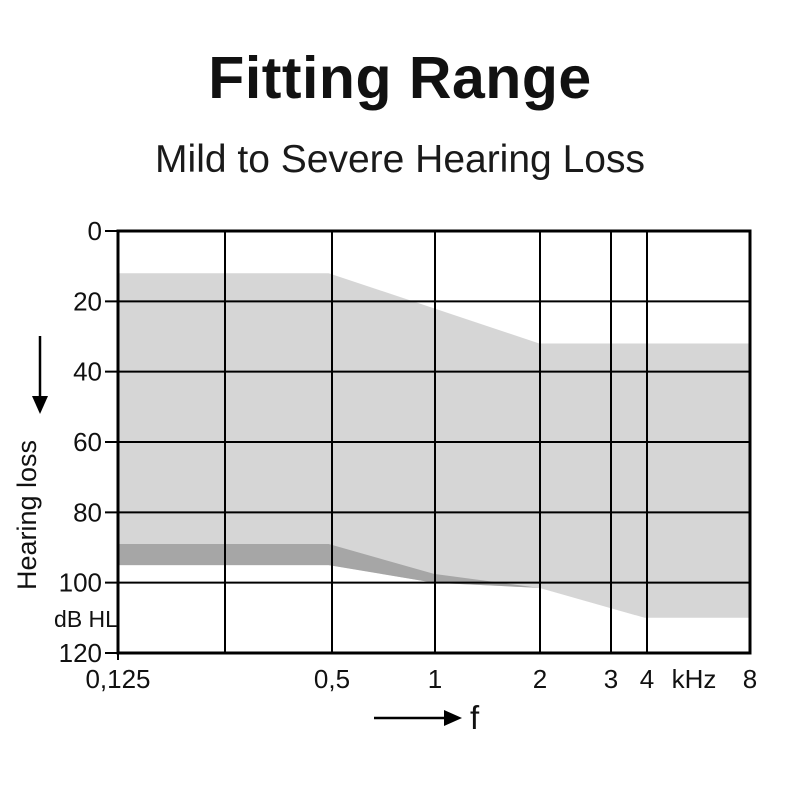 This screenshot has width=800, height=800. I want to click on y-tick-label: 120, so click(80, 653).